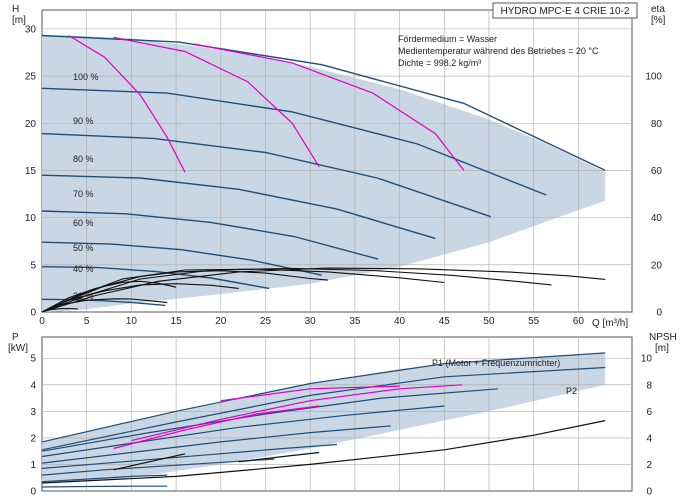  I want to click on x-tick-label: 45, so click(445, 321).